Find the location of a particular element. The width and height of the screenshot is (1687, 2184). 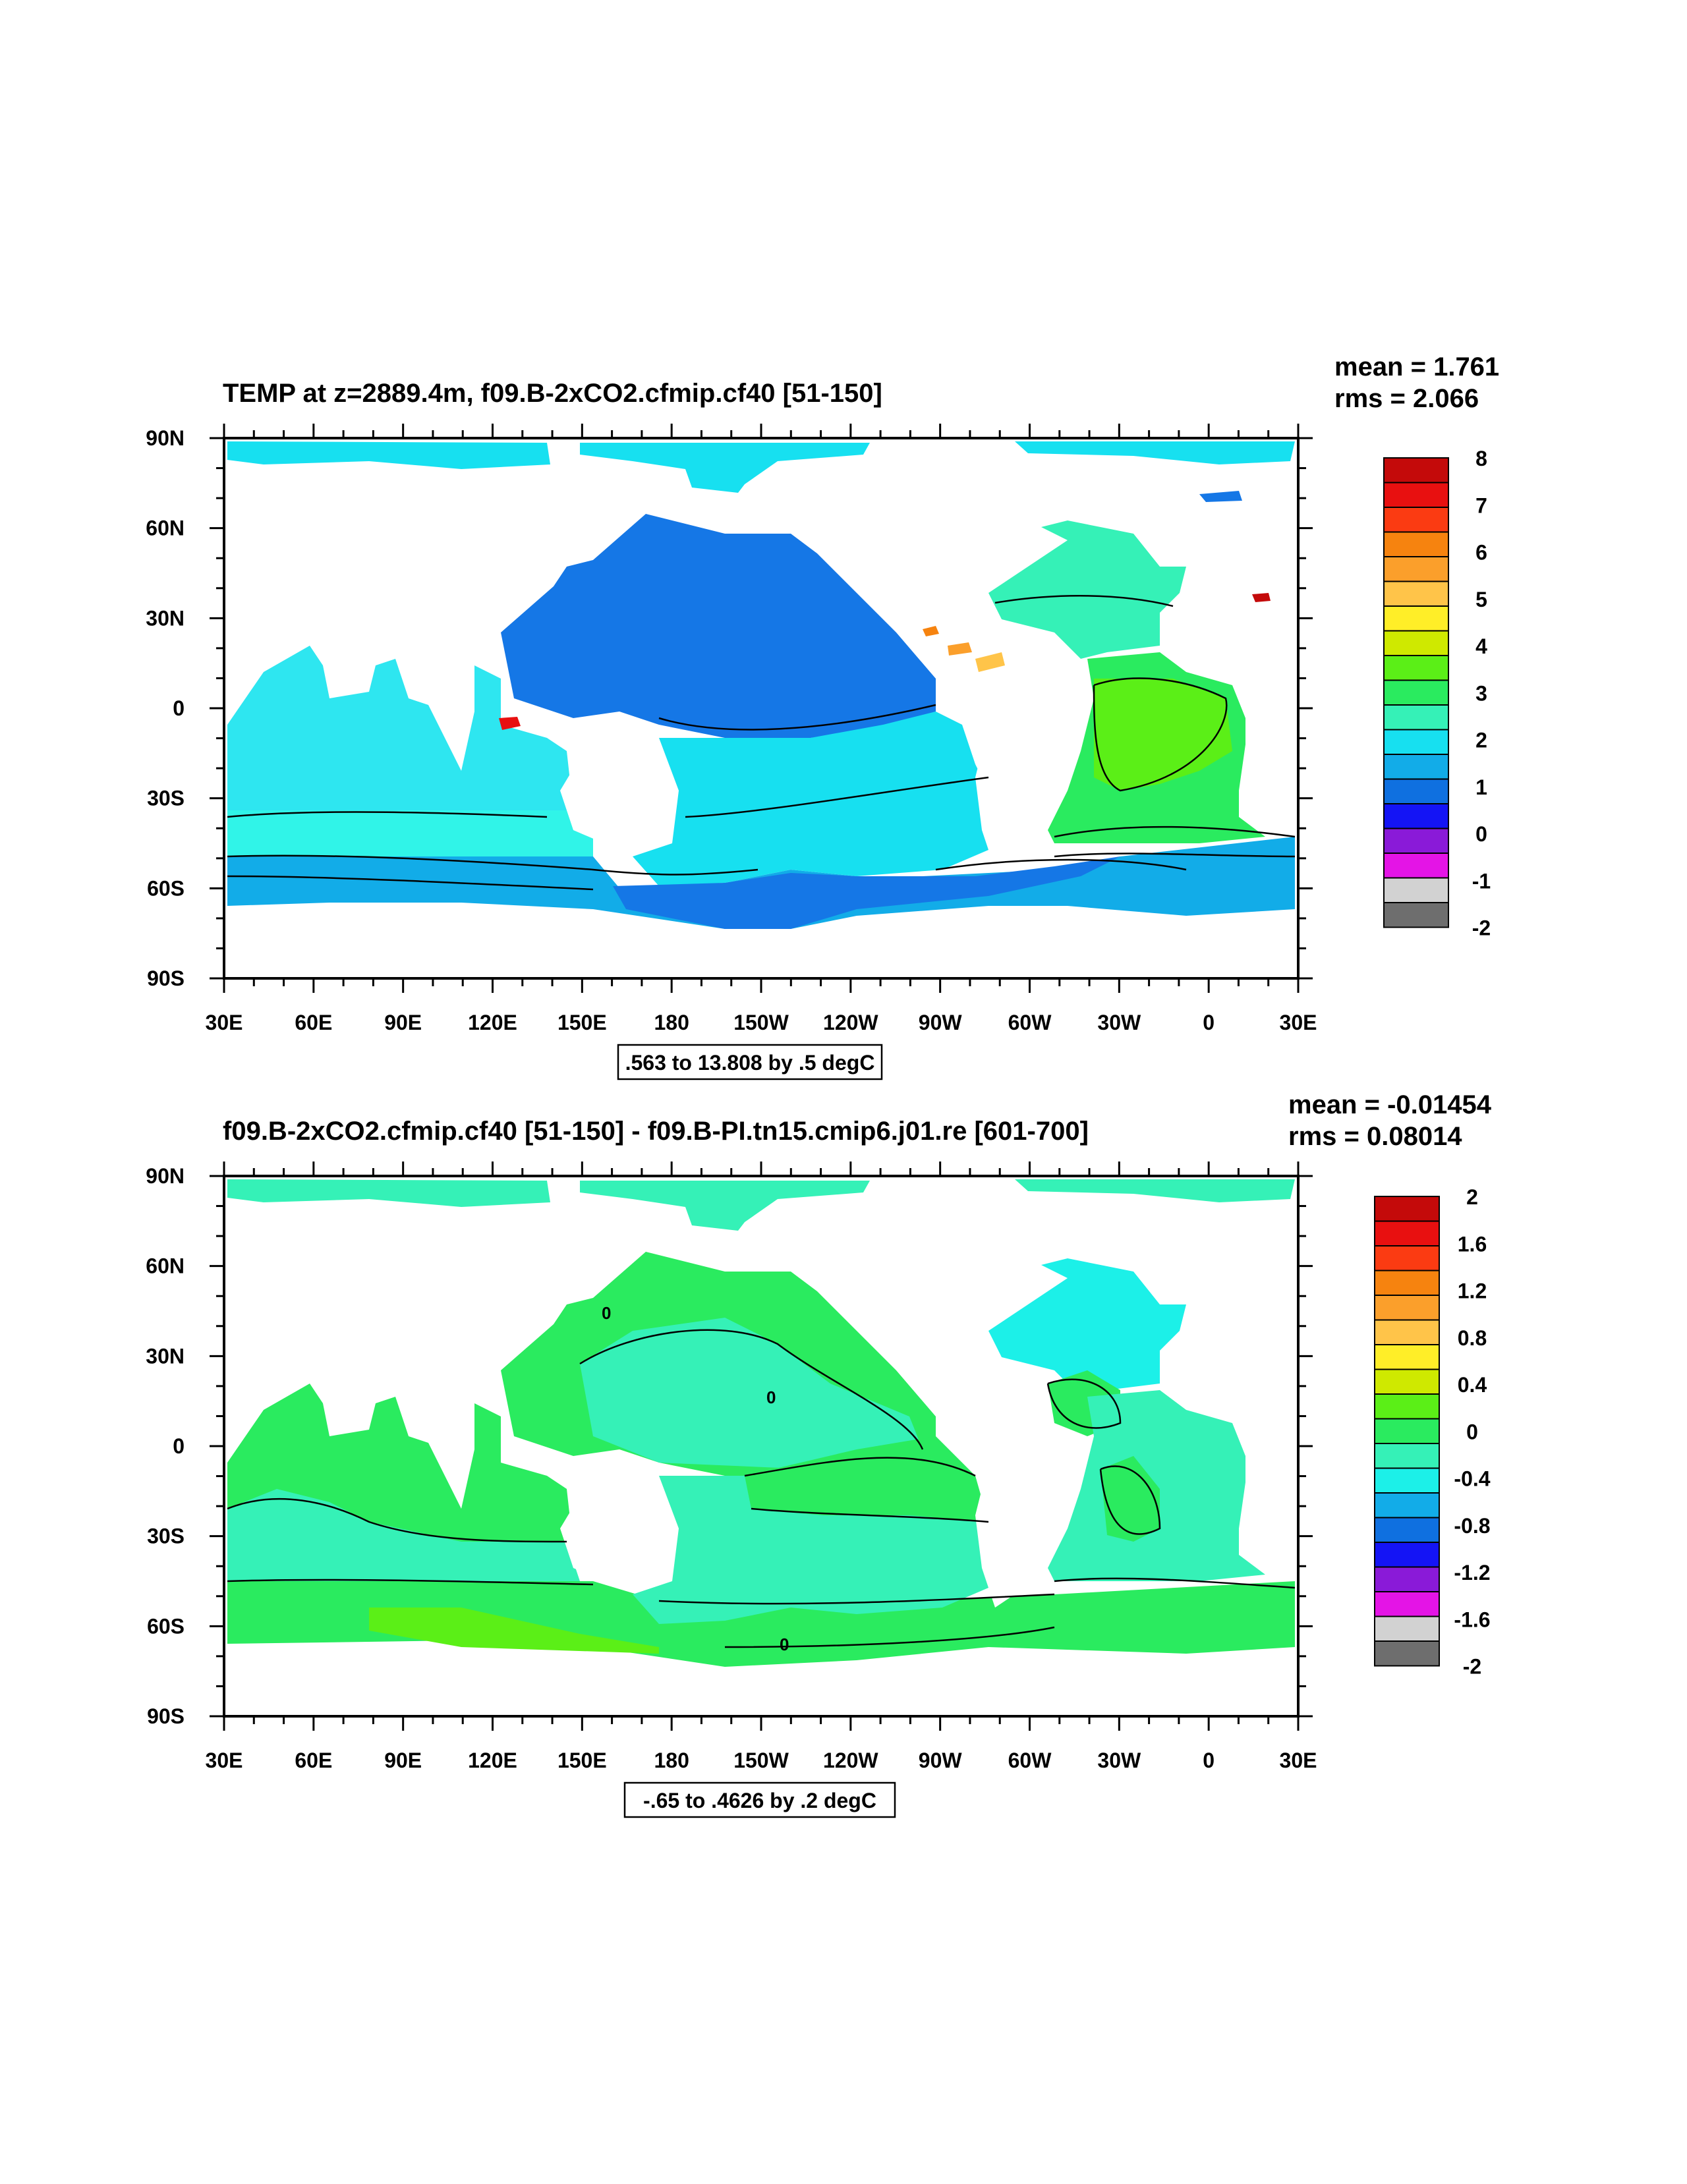

y-tick-label: 30N is located at coordinates (165, 1356).